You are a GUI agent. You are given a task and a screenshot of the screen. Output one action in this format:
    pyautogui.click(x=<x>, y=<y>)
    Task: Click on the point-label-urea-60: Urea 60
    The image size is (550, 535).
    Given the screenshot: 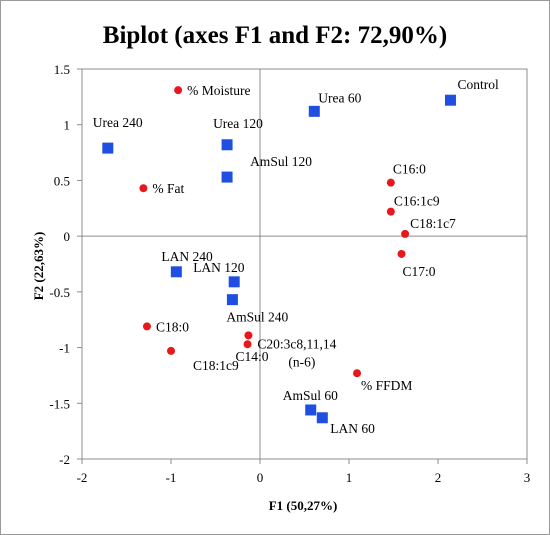 What is the action you would take?
    pyautogui.click(x=339, y=97)
    